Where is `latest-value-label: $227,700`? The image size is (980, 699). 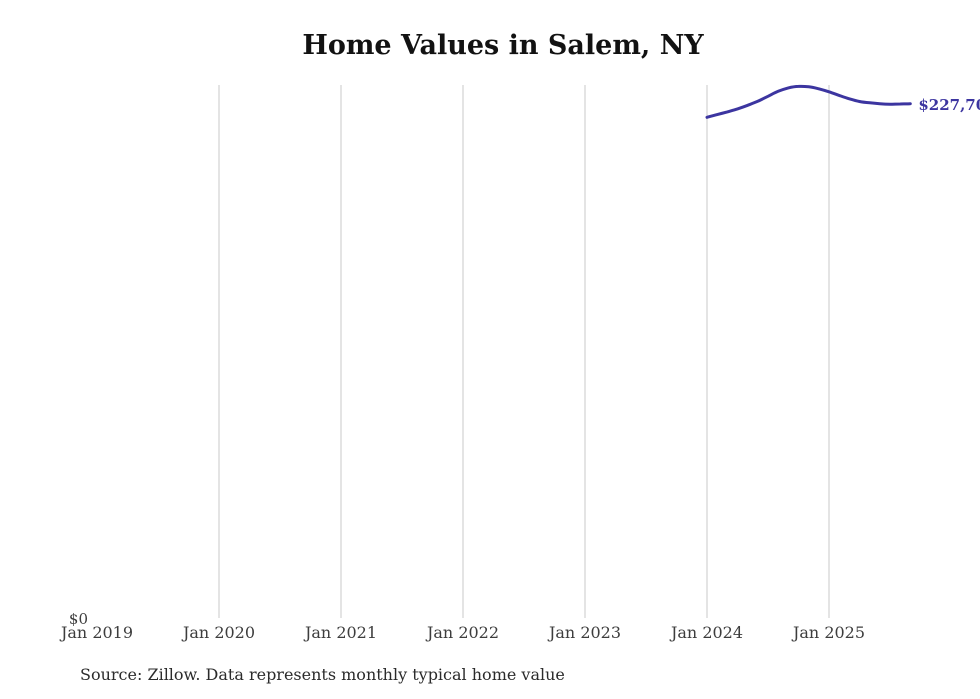 latest-value-label: $227,700 is located at coordinates (949, 104).